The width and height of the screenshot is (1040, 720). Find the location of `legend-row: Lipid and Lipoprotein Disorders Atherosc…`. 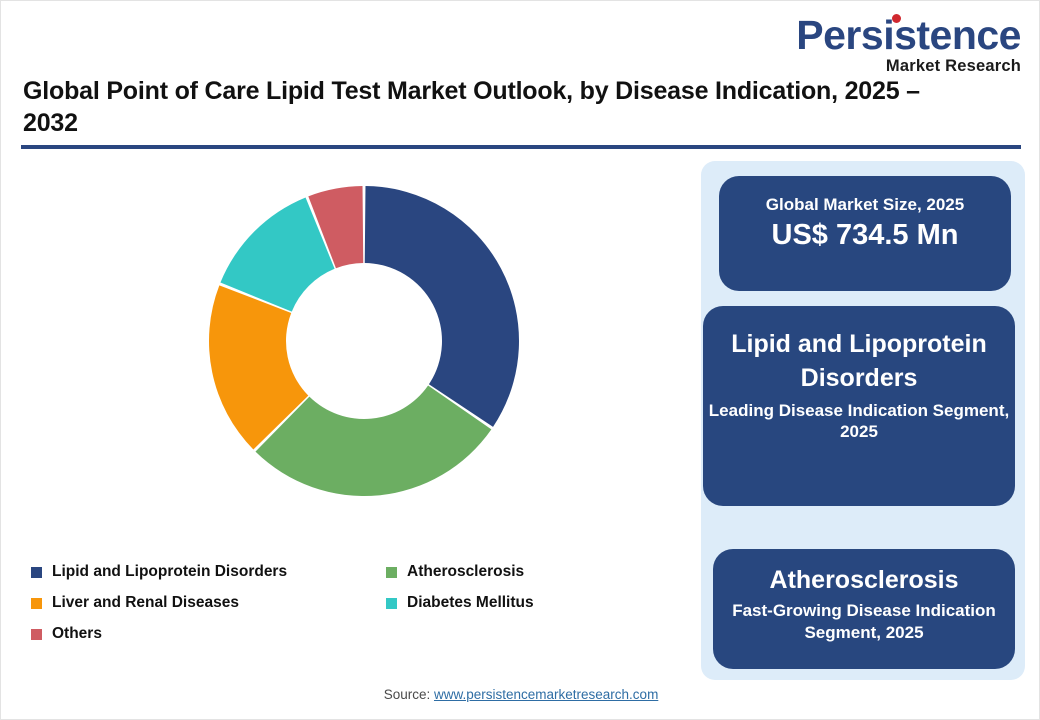

legend-row: Lipid and Lipoprotein Disorders Atherosc… is located at coordinates (351, 572).